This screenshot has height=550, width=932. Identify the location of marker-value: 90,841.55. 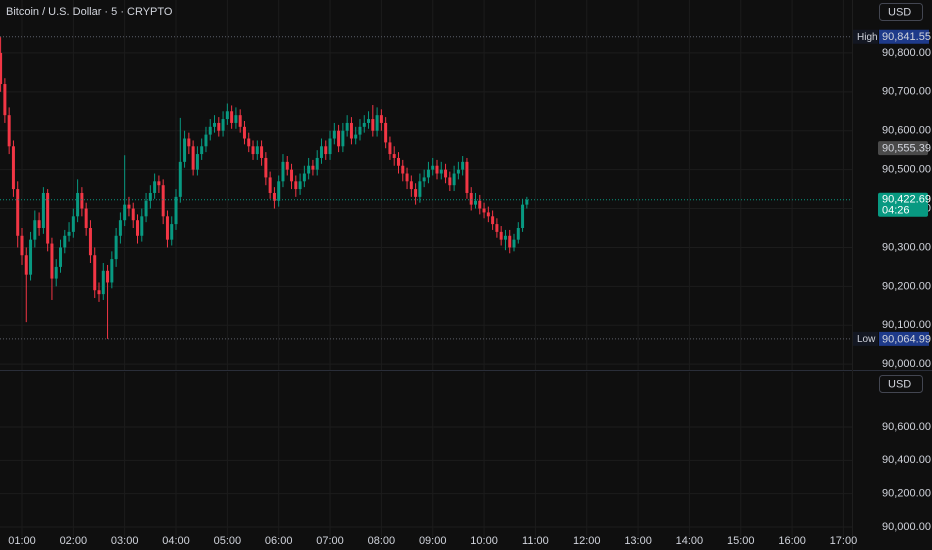
(906, 37).